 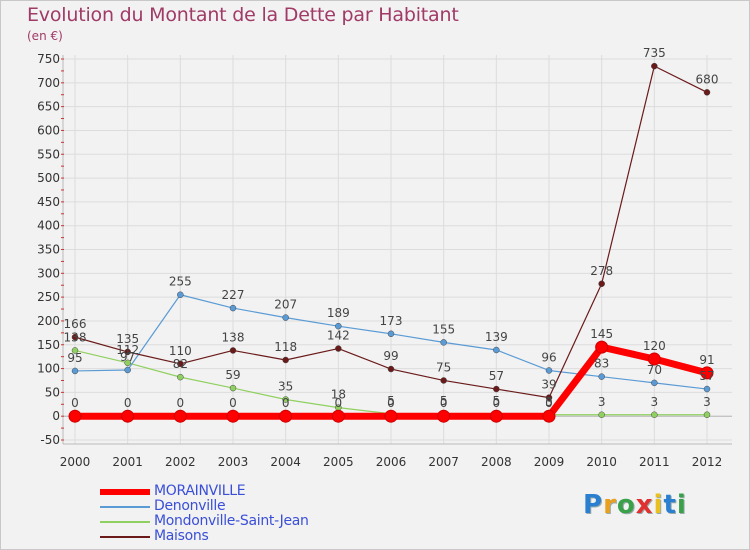 What do you see at coordinates (48, 321) in the screenshot?
I see `y-tick-label: 200` at bounding box center [48, 321].